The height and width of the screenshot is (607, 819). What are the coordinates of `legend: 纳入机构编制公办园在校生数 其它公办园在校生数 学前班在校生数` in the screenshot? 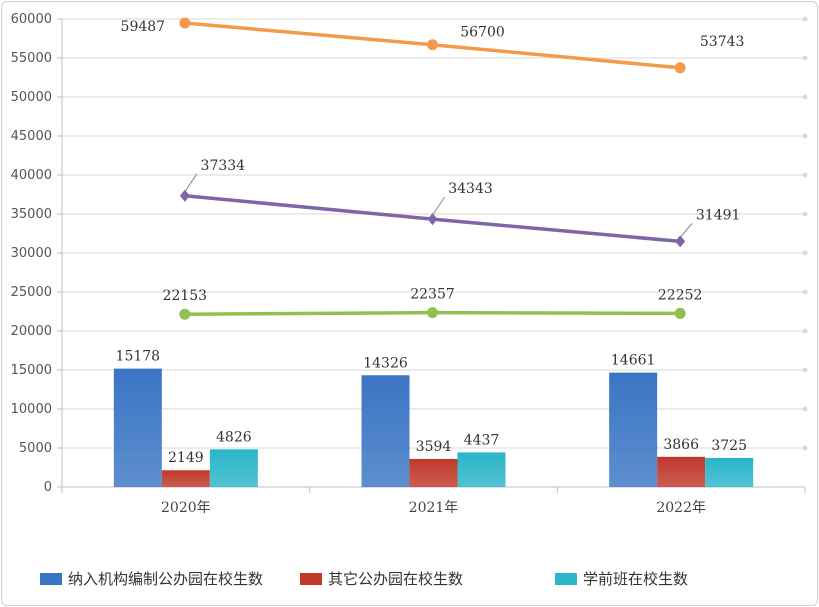 It's located at (409, 581).